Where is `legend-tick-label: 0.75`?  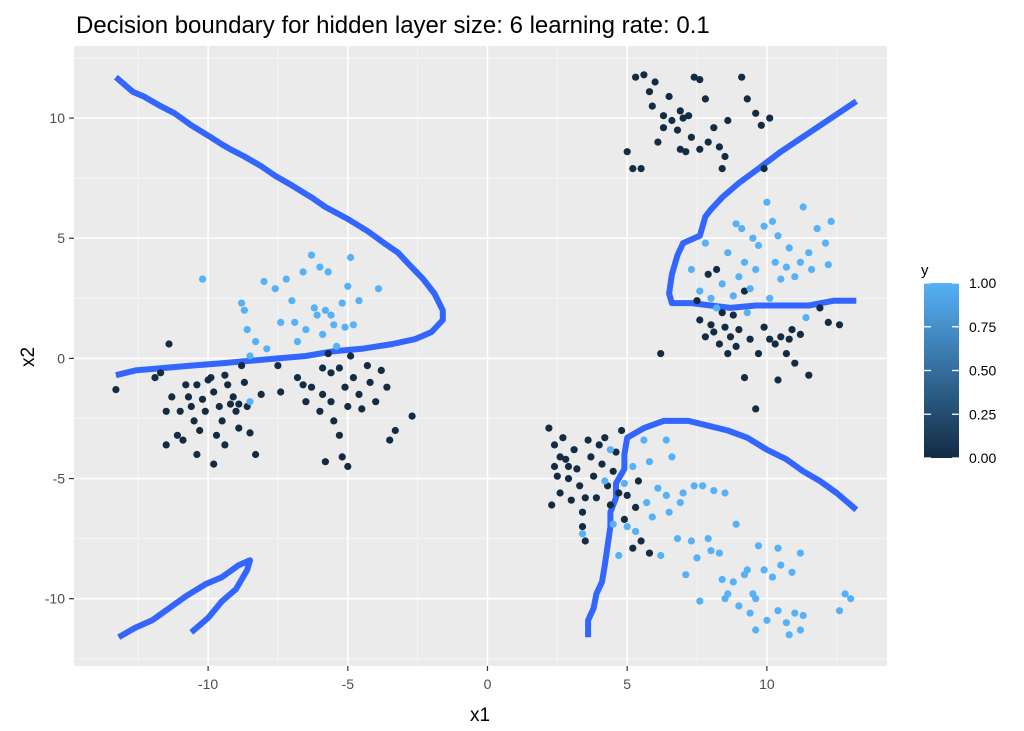
legend-tick-label: 0.75 is located at coordinates (982, 327).